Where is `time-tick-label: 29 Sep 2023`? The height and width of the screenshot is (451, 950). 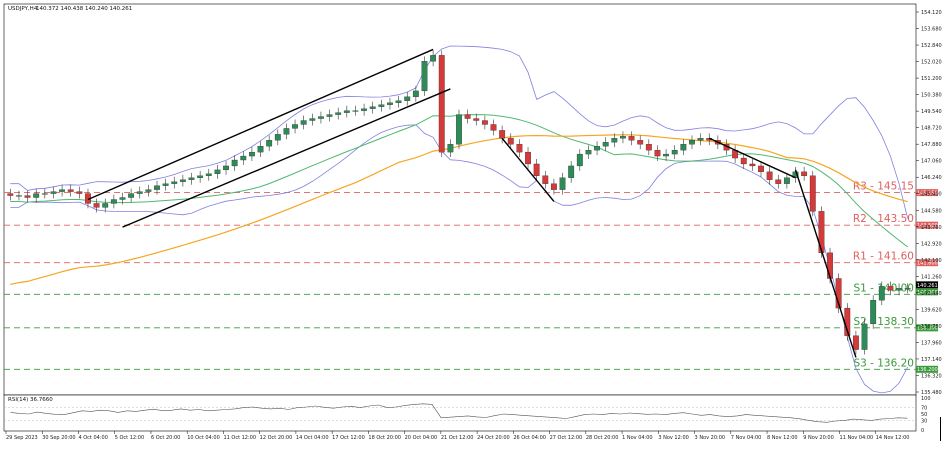
time-tick-label: 29 Sep 2023 is located at coordinates (22, 438).